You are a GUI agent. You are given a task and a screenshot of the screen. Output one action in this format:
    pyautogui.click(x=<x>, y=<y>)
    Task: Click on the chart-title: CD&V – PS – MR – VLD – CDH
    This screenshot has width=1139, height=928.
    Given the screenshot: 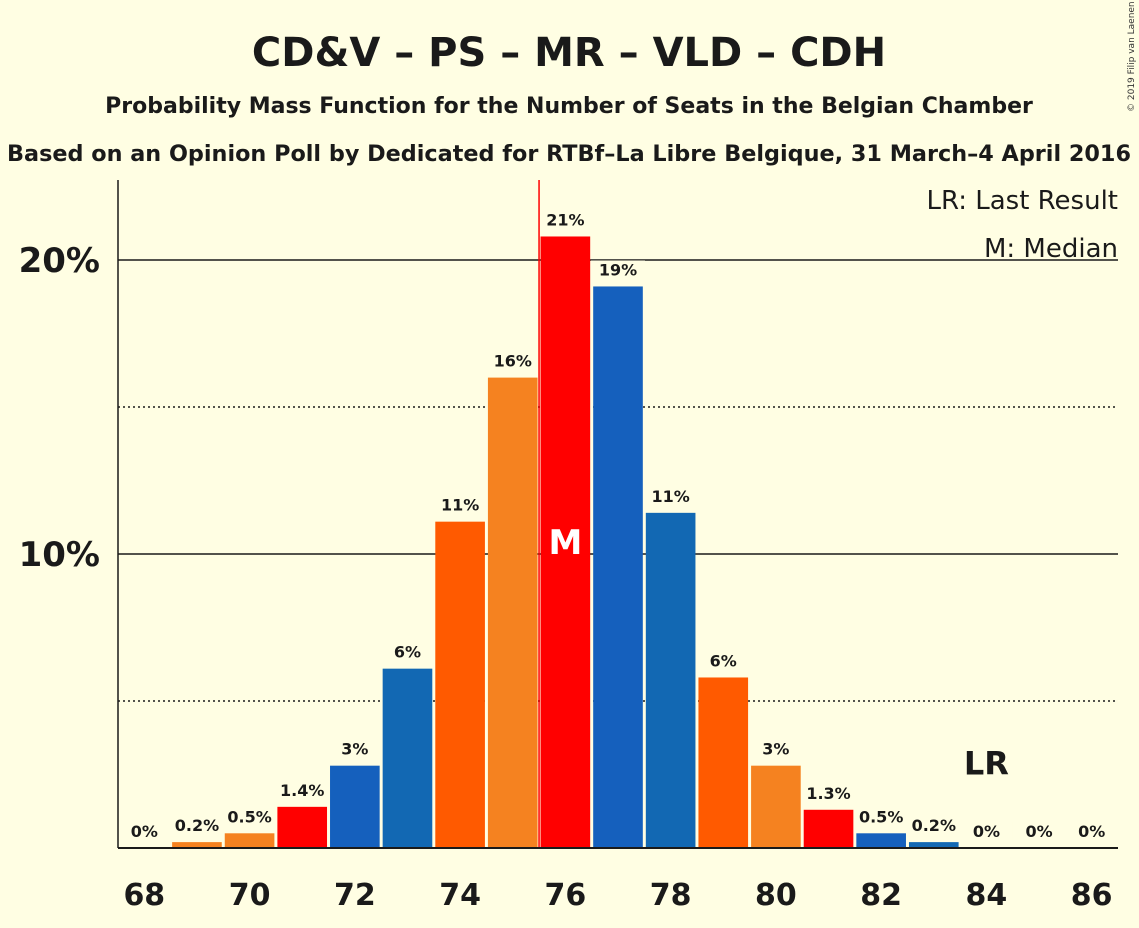 What is the action you would take?
    pyautogui.click(x=569, y=53)
    